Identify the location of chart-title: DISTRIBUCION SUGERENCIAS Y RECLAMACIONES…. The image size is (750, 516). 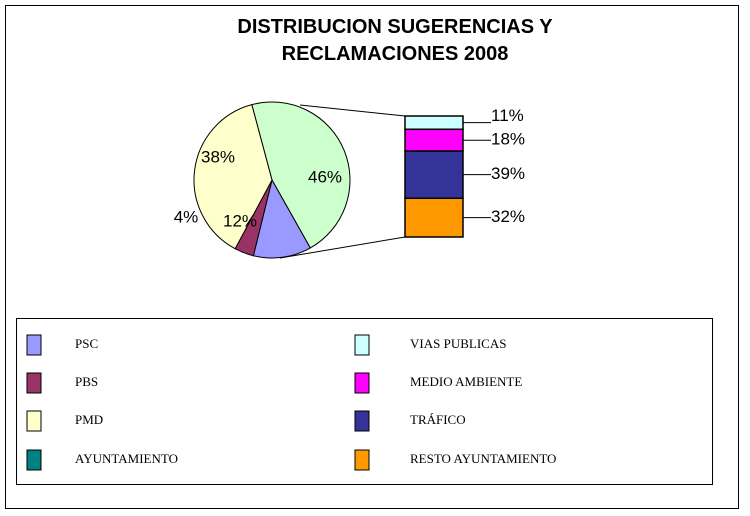
(395, 40).